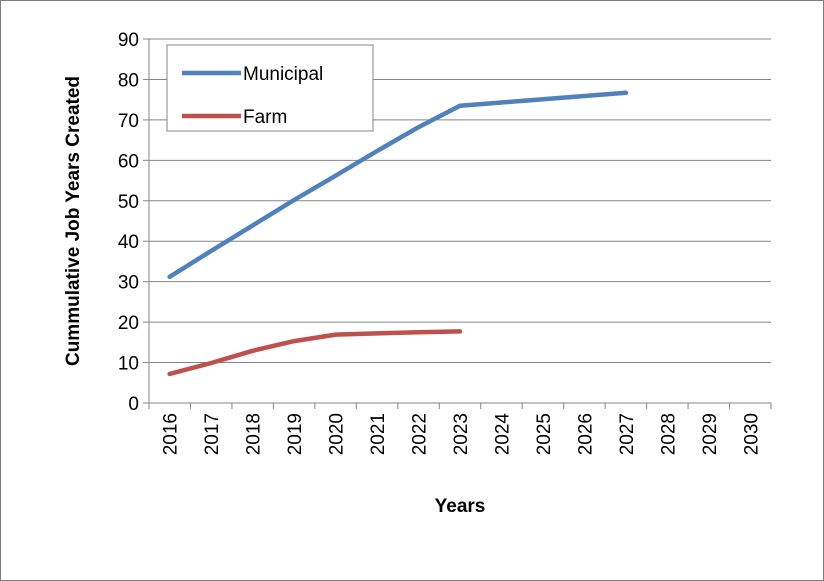 The image size is (824, 581). Describe the element at coordinates (502, 434) in the screenshot. I see `x-tick-label: 2024` at that location.